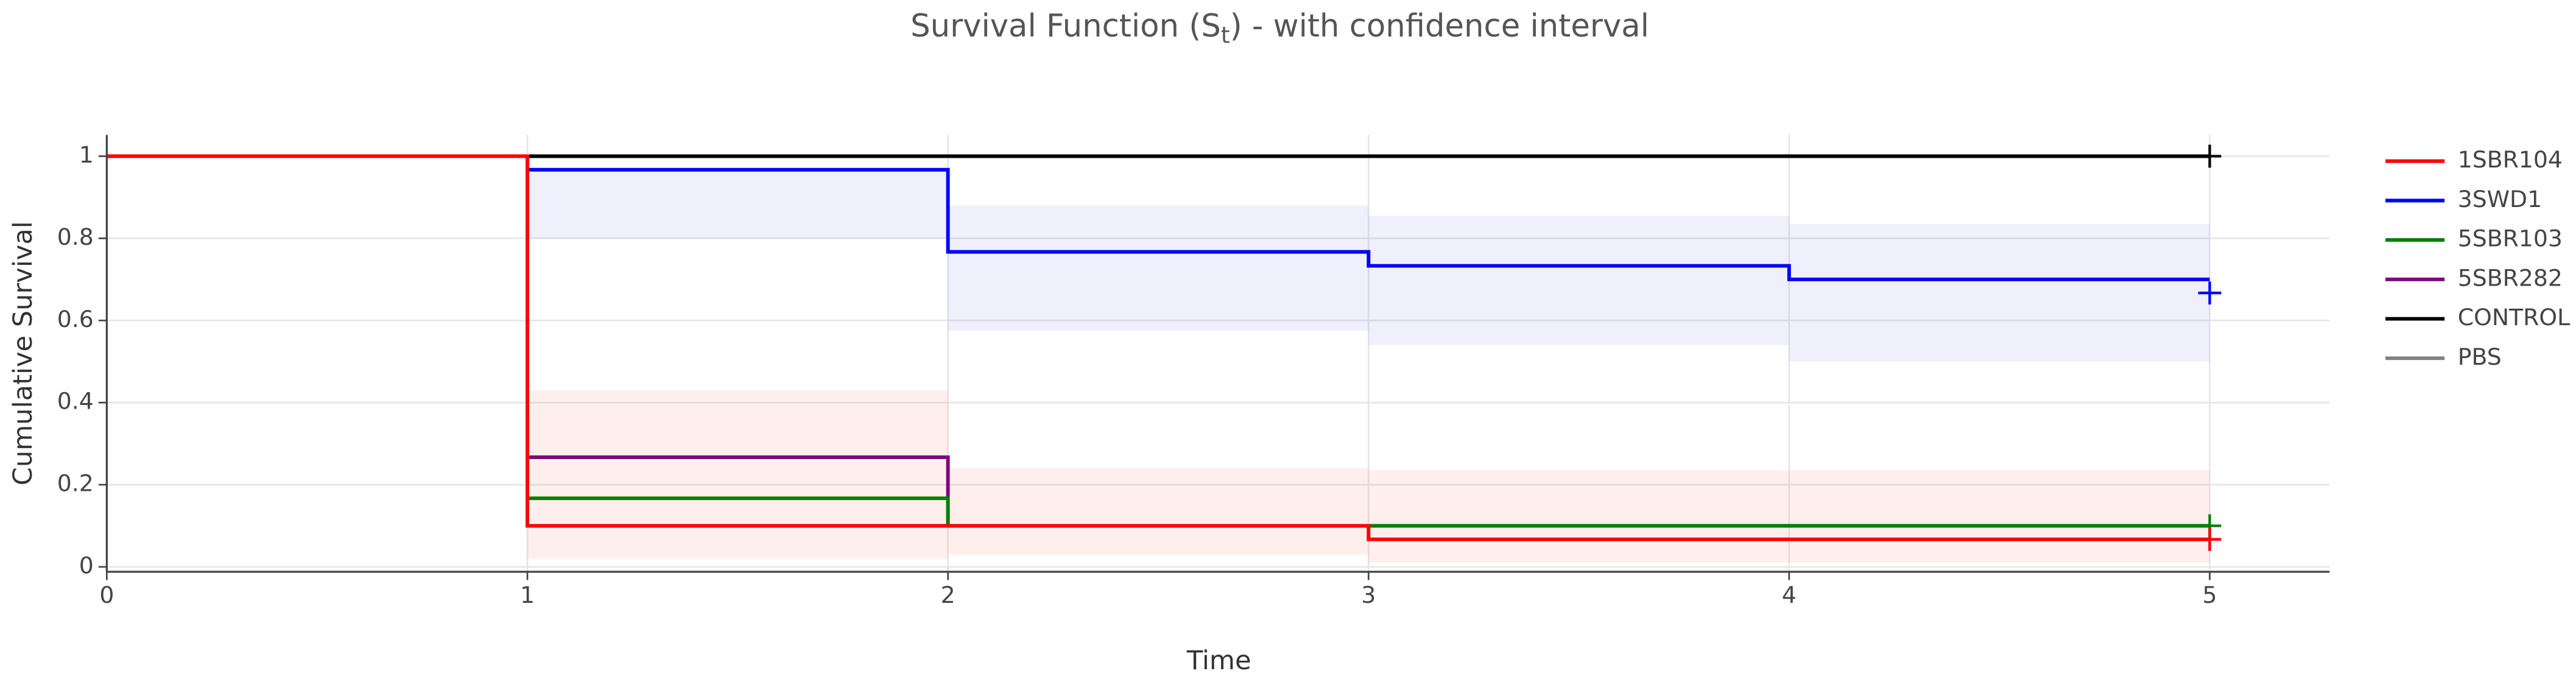 The width and height of the screenshot is (2576, 682). What do you see at coordinates (1368, 595) in the screenshot?
I see `x-tick-label: 3` at bounding box center [1368, 595].